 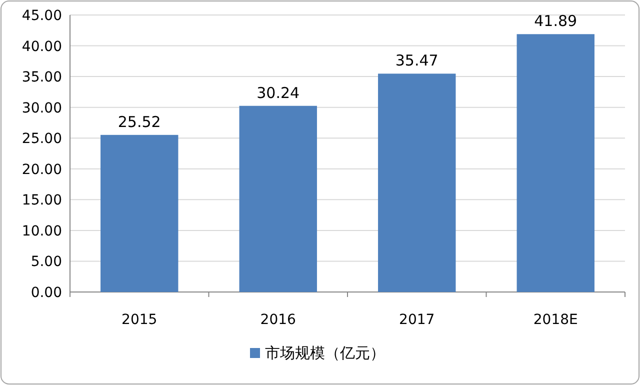 What do you see at coordinates (46, 262) in the screenshot?
I see `ytick: 5.00` at bounding box center [46, 262].